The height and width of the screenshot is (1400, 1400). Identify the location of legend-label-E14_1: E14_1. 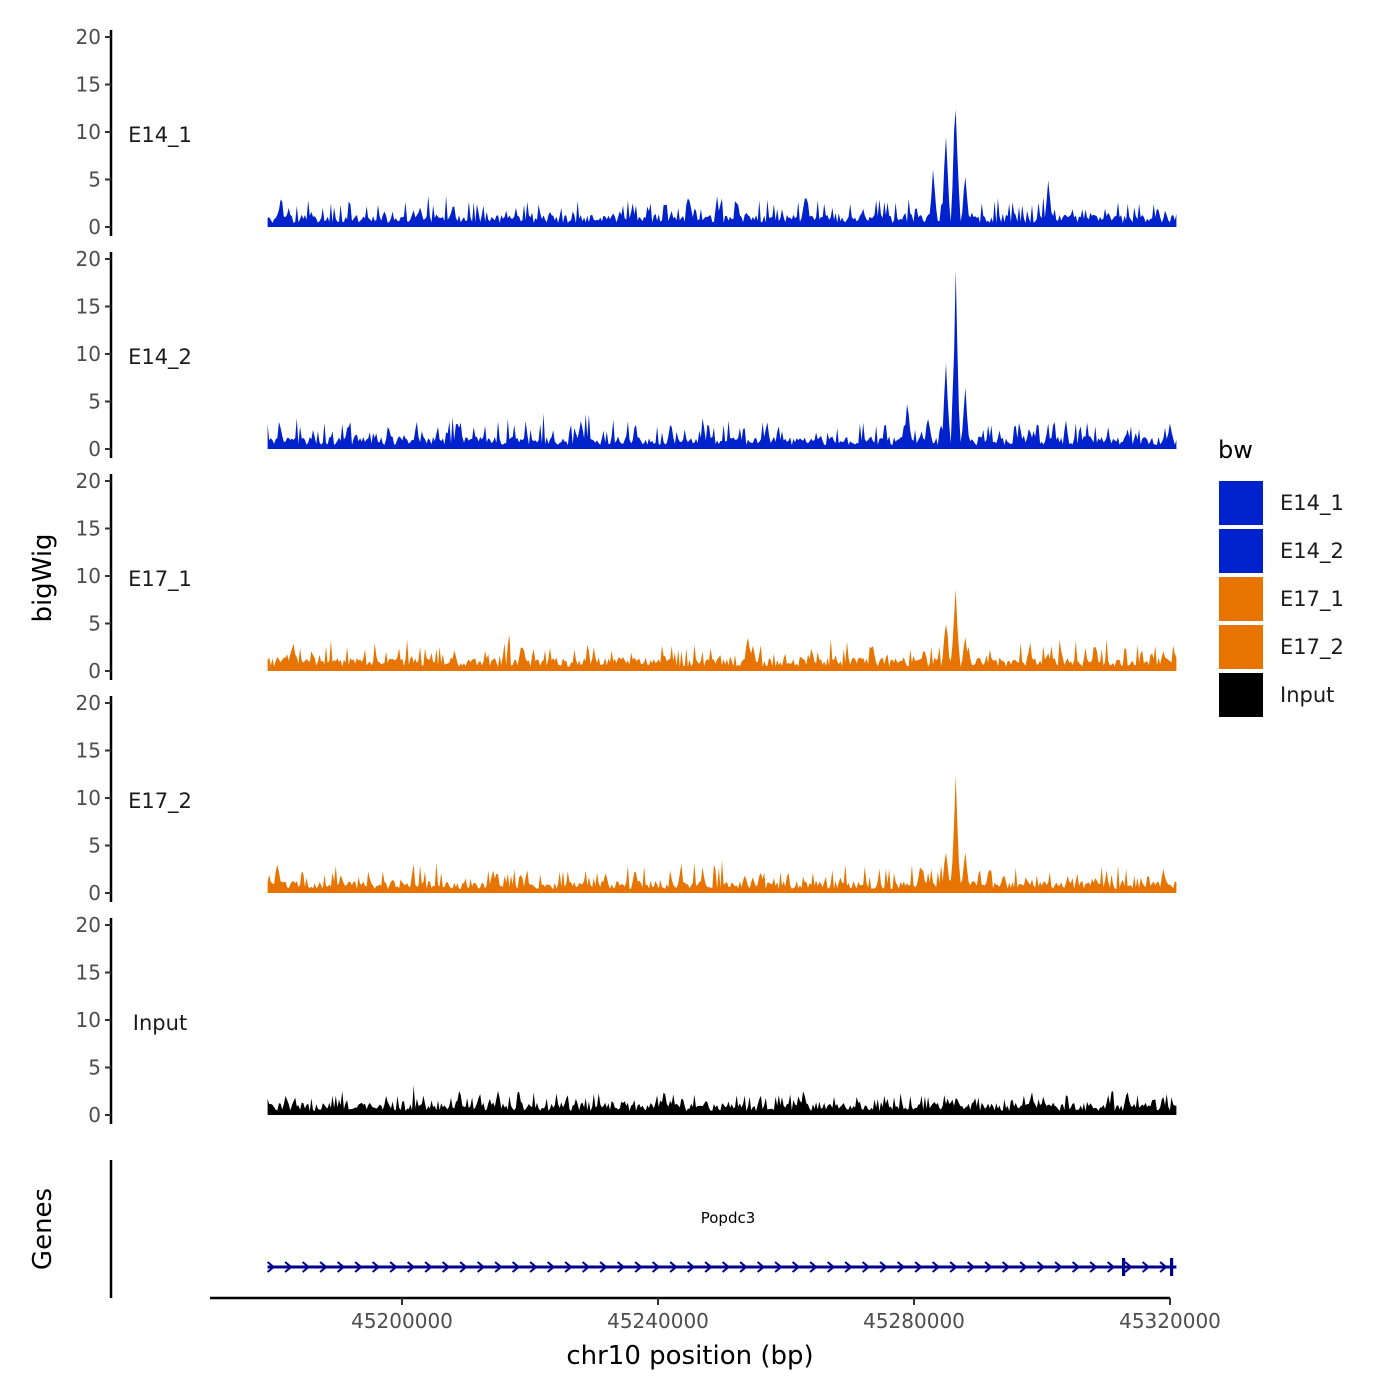
(1312, 503).